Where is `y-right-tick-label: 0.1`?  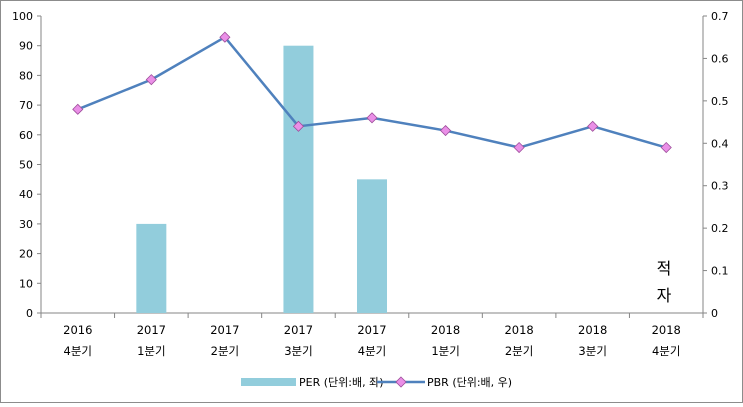 y-right-tick-label: 0.1 is located at coordinates (720, 271).